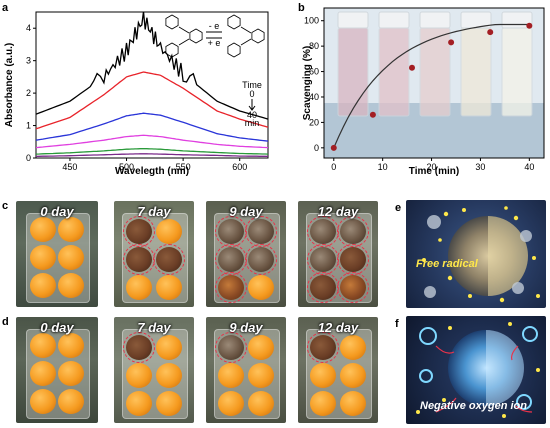 Image resolution: width=550 pixels, height=428 pixels. I want to click on photo-c-day7: 7 day, so click(154, 254).